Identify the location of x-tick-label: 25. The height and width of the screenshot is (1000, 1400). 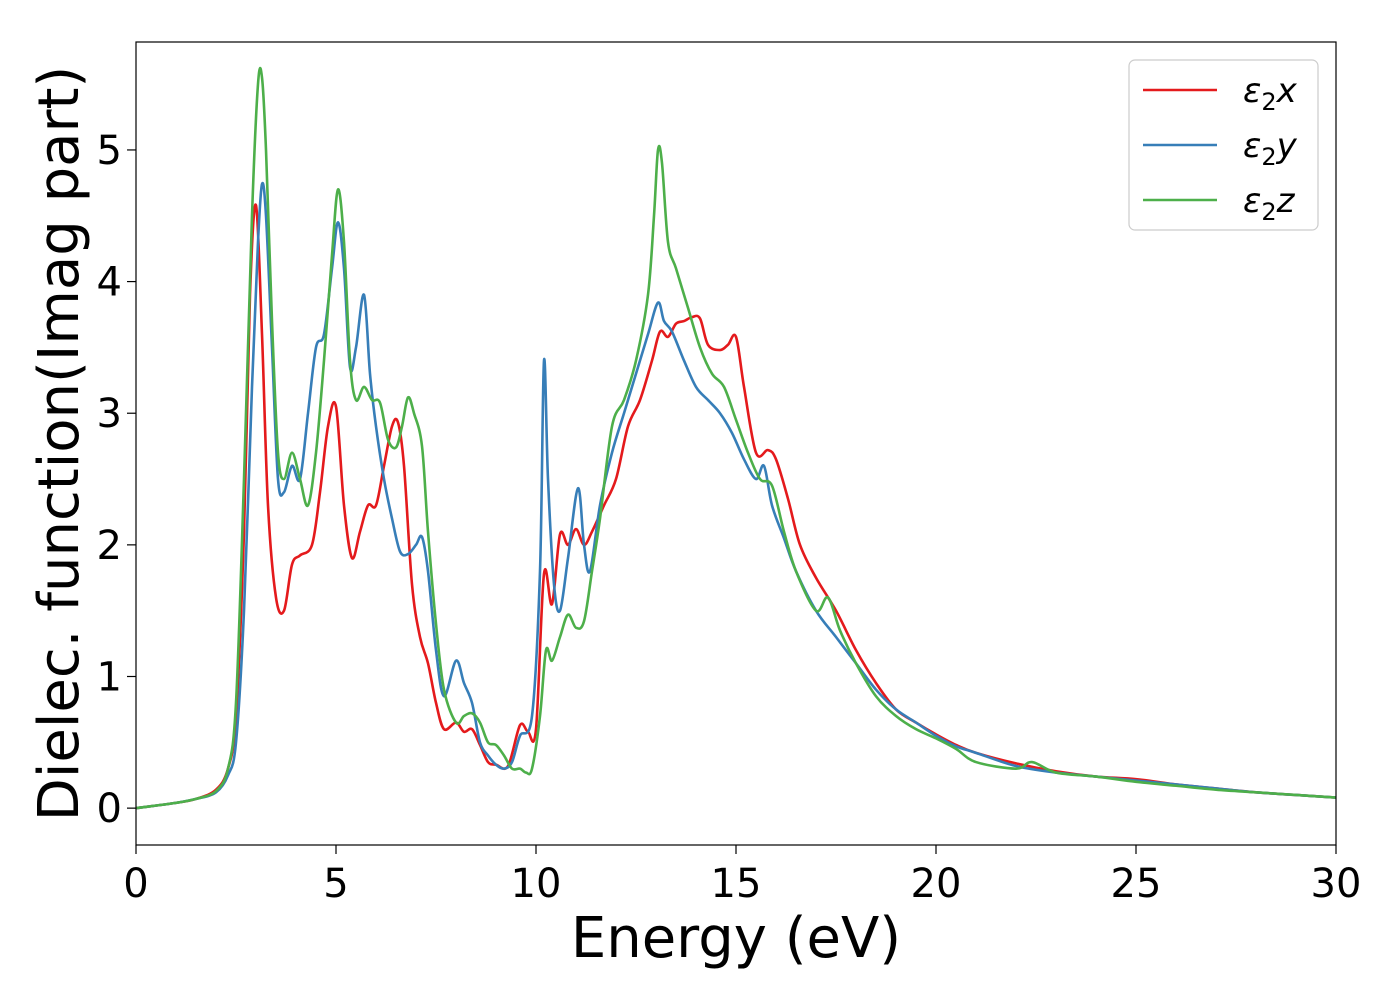
(1136, 884).